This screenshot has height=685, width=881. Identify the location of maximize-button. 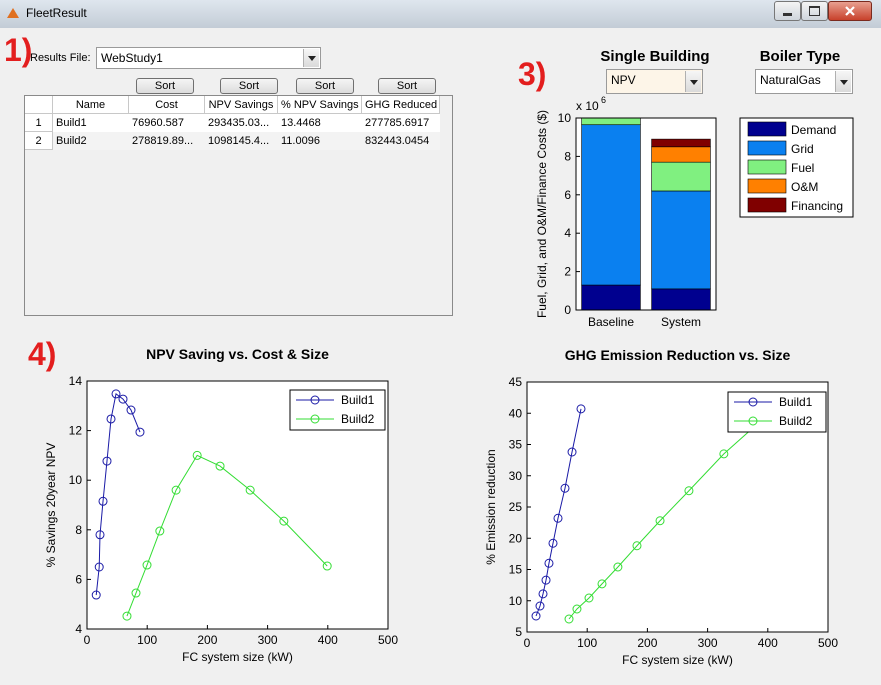
(814, 11).